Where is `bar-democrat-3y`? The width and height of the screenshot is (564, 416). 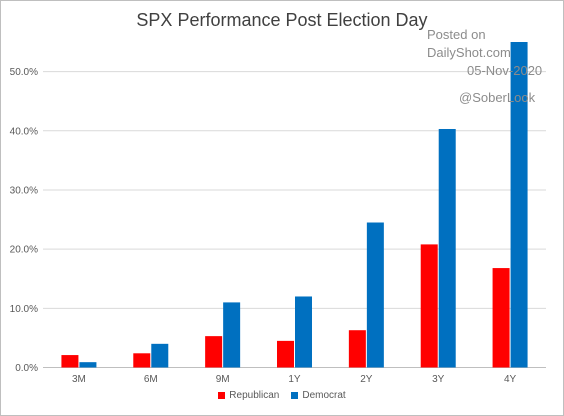 bar-democrat-3y is located at coordinates (447, 248).